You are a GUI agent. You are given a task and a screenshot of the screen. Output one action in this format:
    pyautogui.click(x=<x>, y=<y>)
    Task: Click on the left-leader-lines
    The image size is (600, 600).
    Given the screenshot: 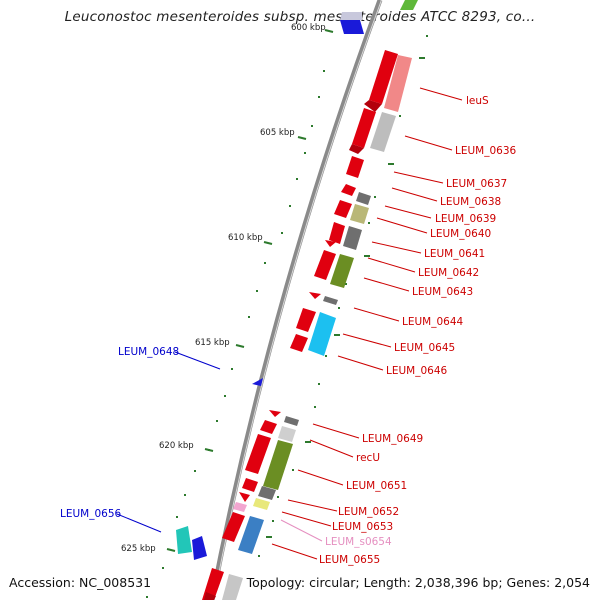 What is the action you would take?
    pyautogui.click(x=168, y=442)
    